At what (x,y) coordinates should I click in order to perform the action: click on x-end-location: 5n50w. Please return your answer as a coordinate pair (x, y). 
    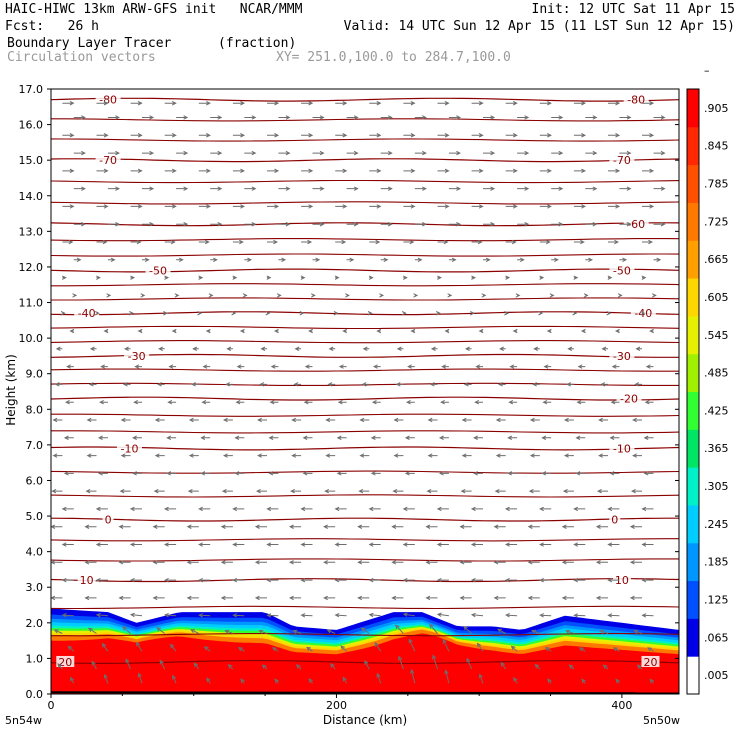
    Looking at the image, I should click on (661, 720).